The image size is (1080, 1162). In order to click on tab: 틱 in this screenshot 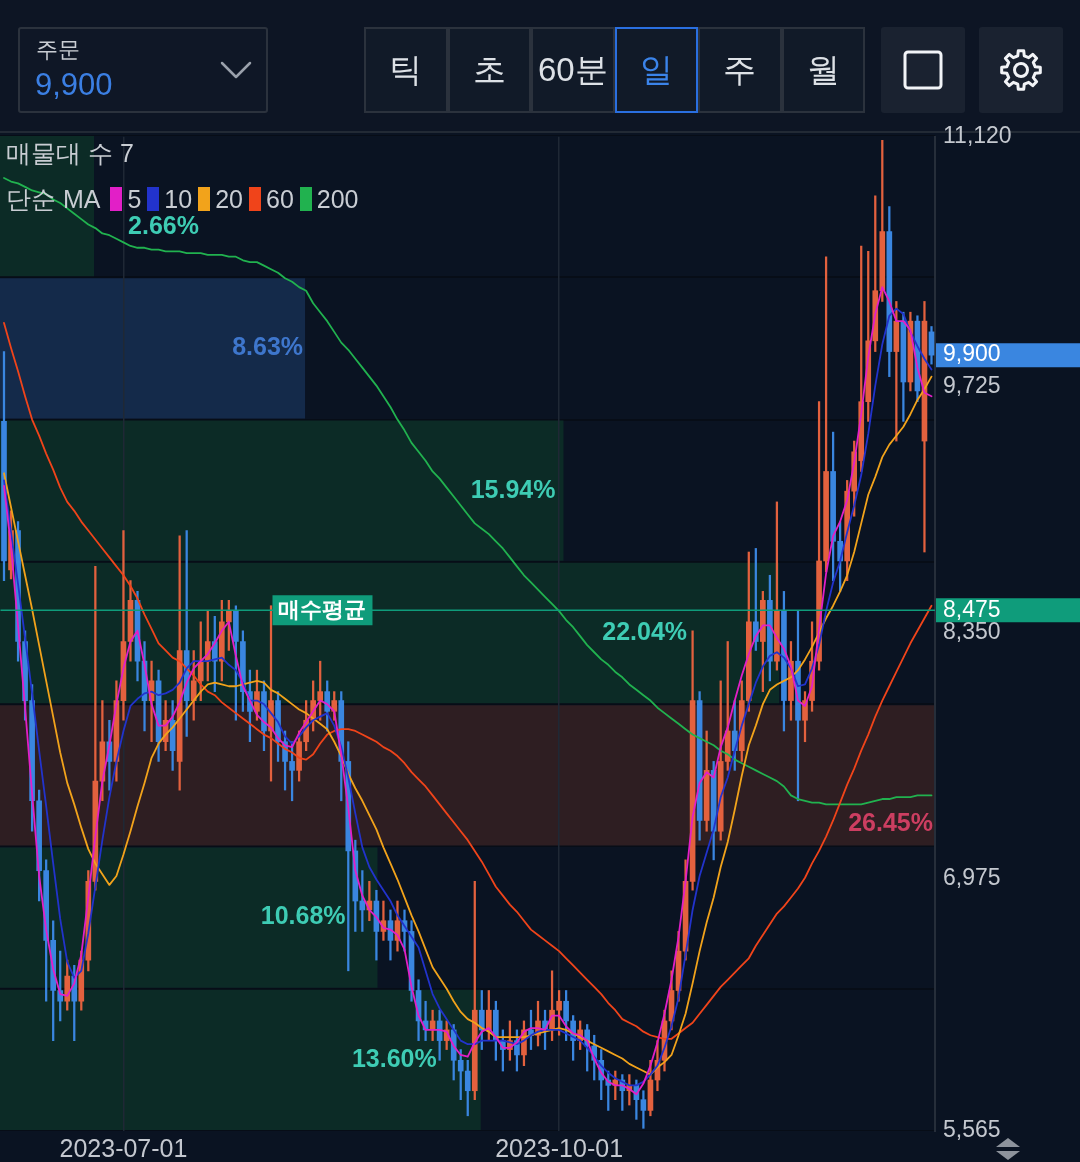, I will do `click(406, 70)`.